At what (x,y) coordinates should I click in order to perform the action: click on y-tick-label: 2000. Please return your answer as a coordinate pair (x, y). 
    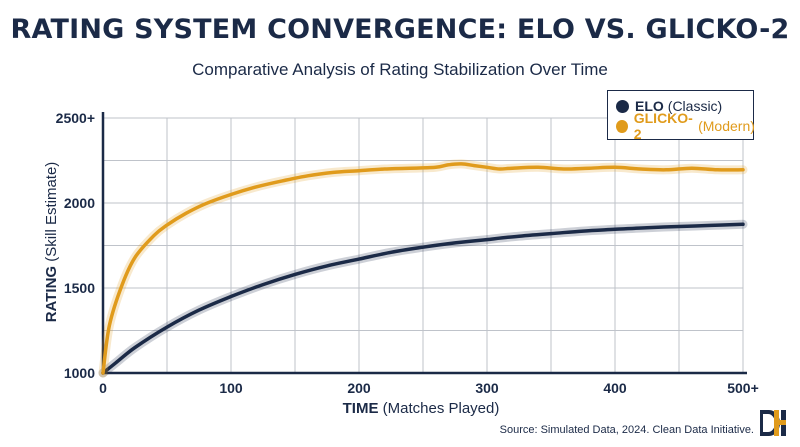
    Looking at the image, I should click on (79, 203).